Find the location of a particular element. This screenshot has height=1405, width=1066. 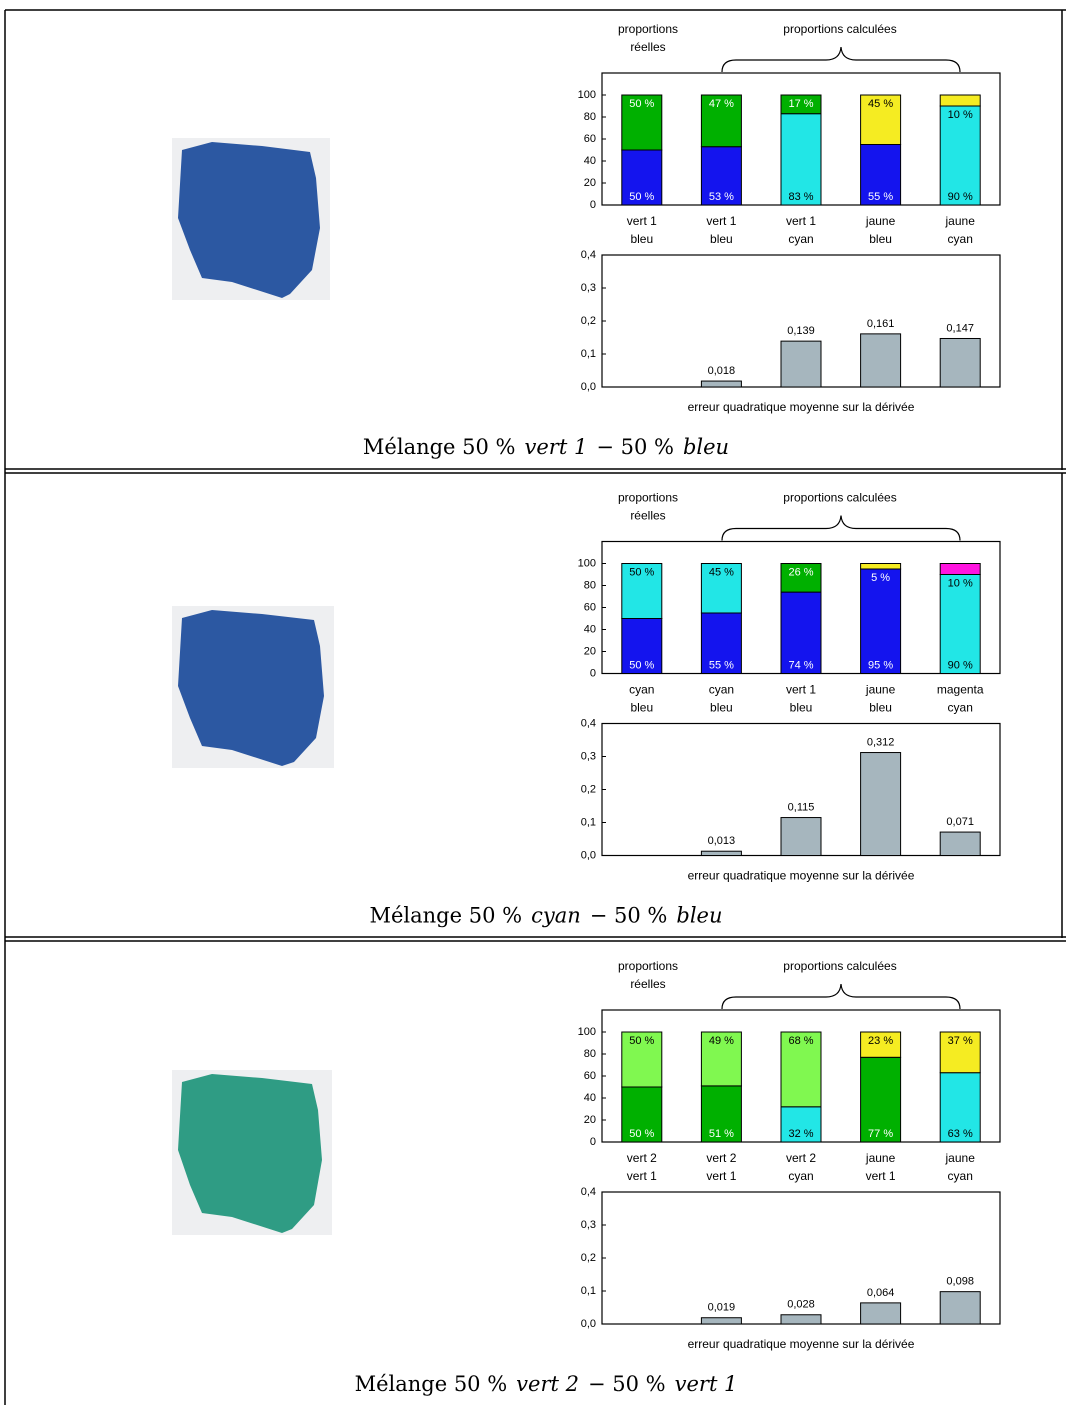

value-label: 0,098 is located at coordinates (960, 1282).